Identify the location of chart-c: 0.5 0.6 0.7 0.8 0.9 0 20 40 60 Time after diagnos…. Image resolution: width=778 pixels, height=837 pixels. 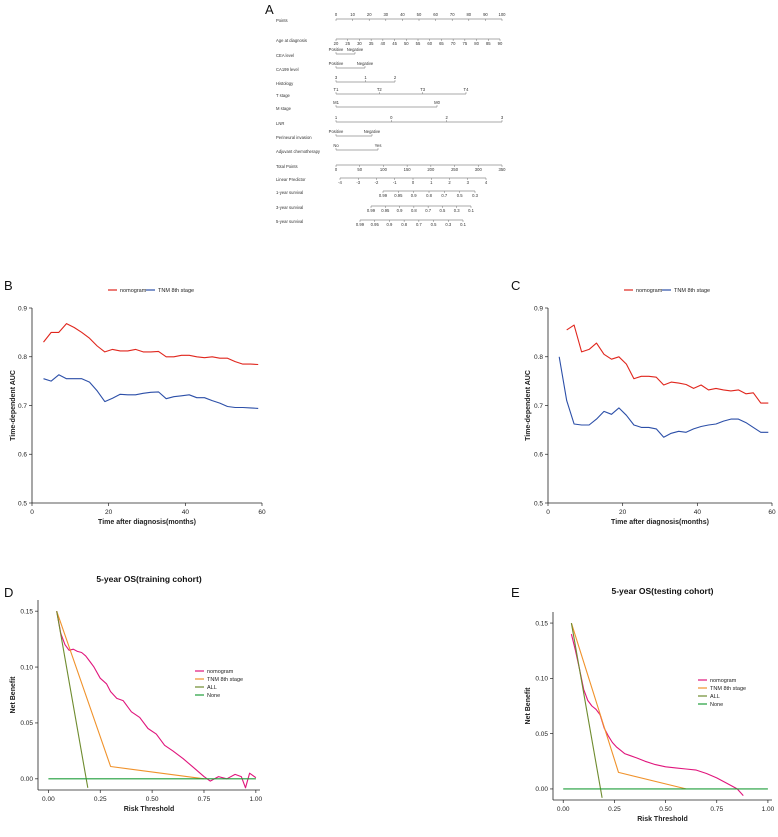
(650, 407).